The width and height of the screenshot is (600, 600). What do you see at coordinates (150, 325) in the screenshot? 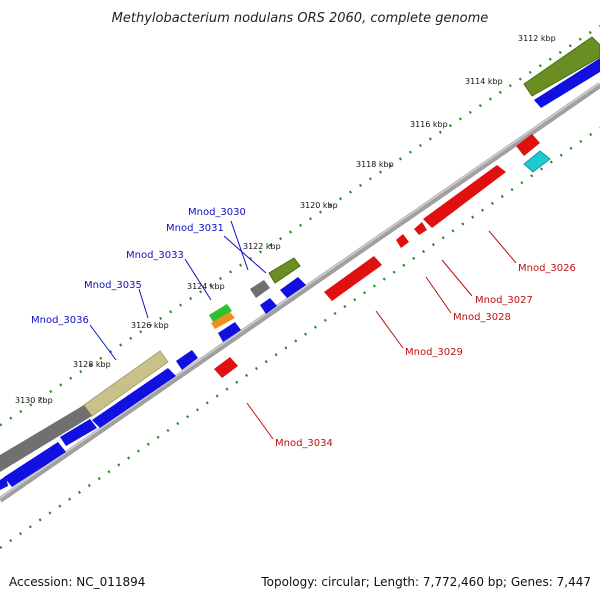
I see `tick-label: 3126 kbp` at bounding box center [150, 325].